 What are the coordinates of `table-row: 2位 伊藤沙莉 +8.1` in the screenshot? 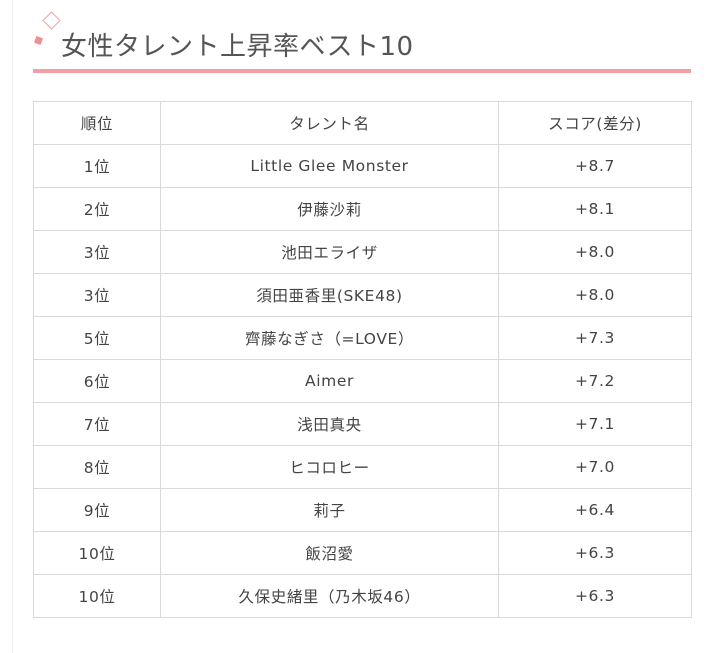 It's located at (362, 209).